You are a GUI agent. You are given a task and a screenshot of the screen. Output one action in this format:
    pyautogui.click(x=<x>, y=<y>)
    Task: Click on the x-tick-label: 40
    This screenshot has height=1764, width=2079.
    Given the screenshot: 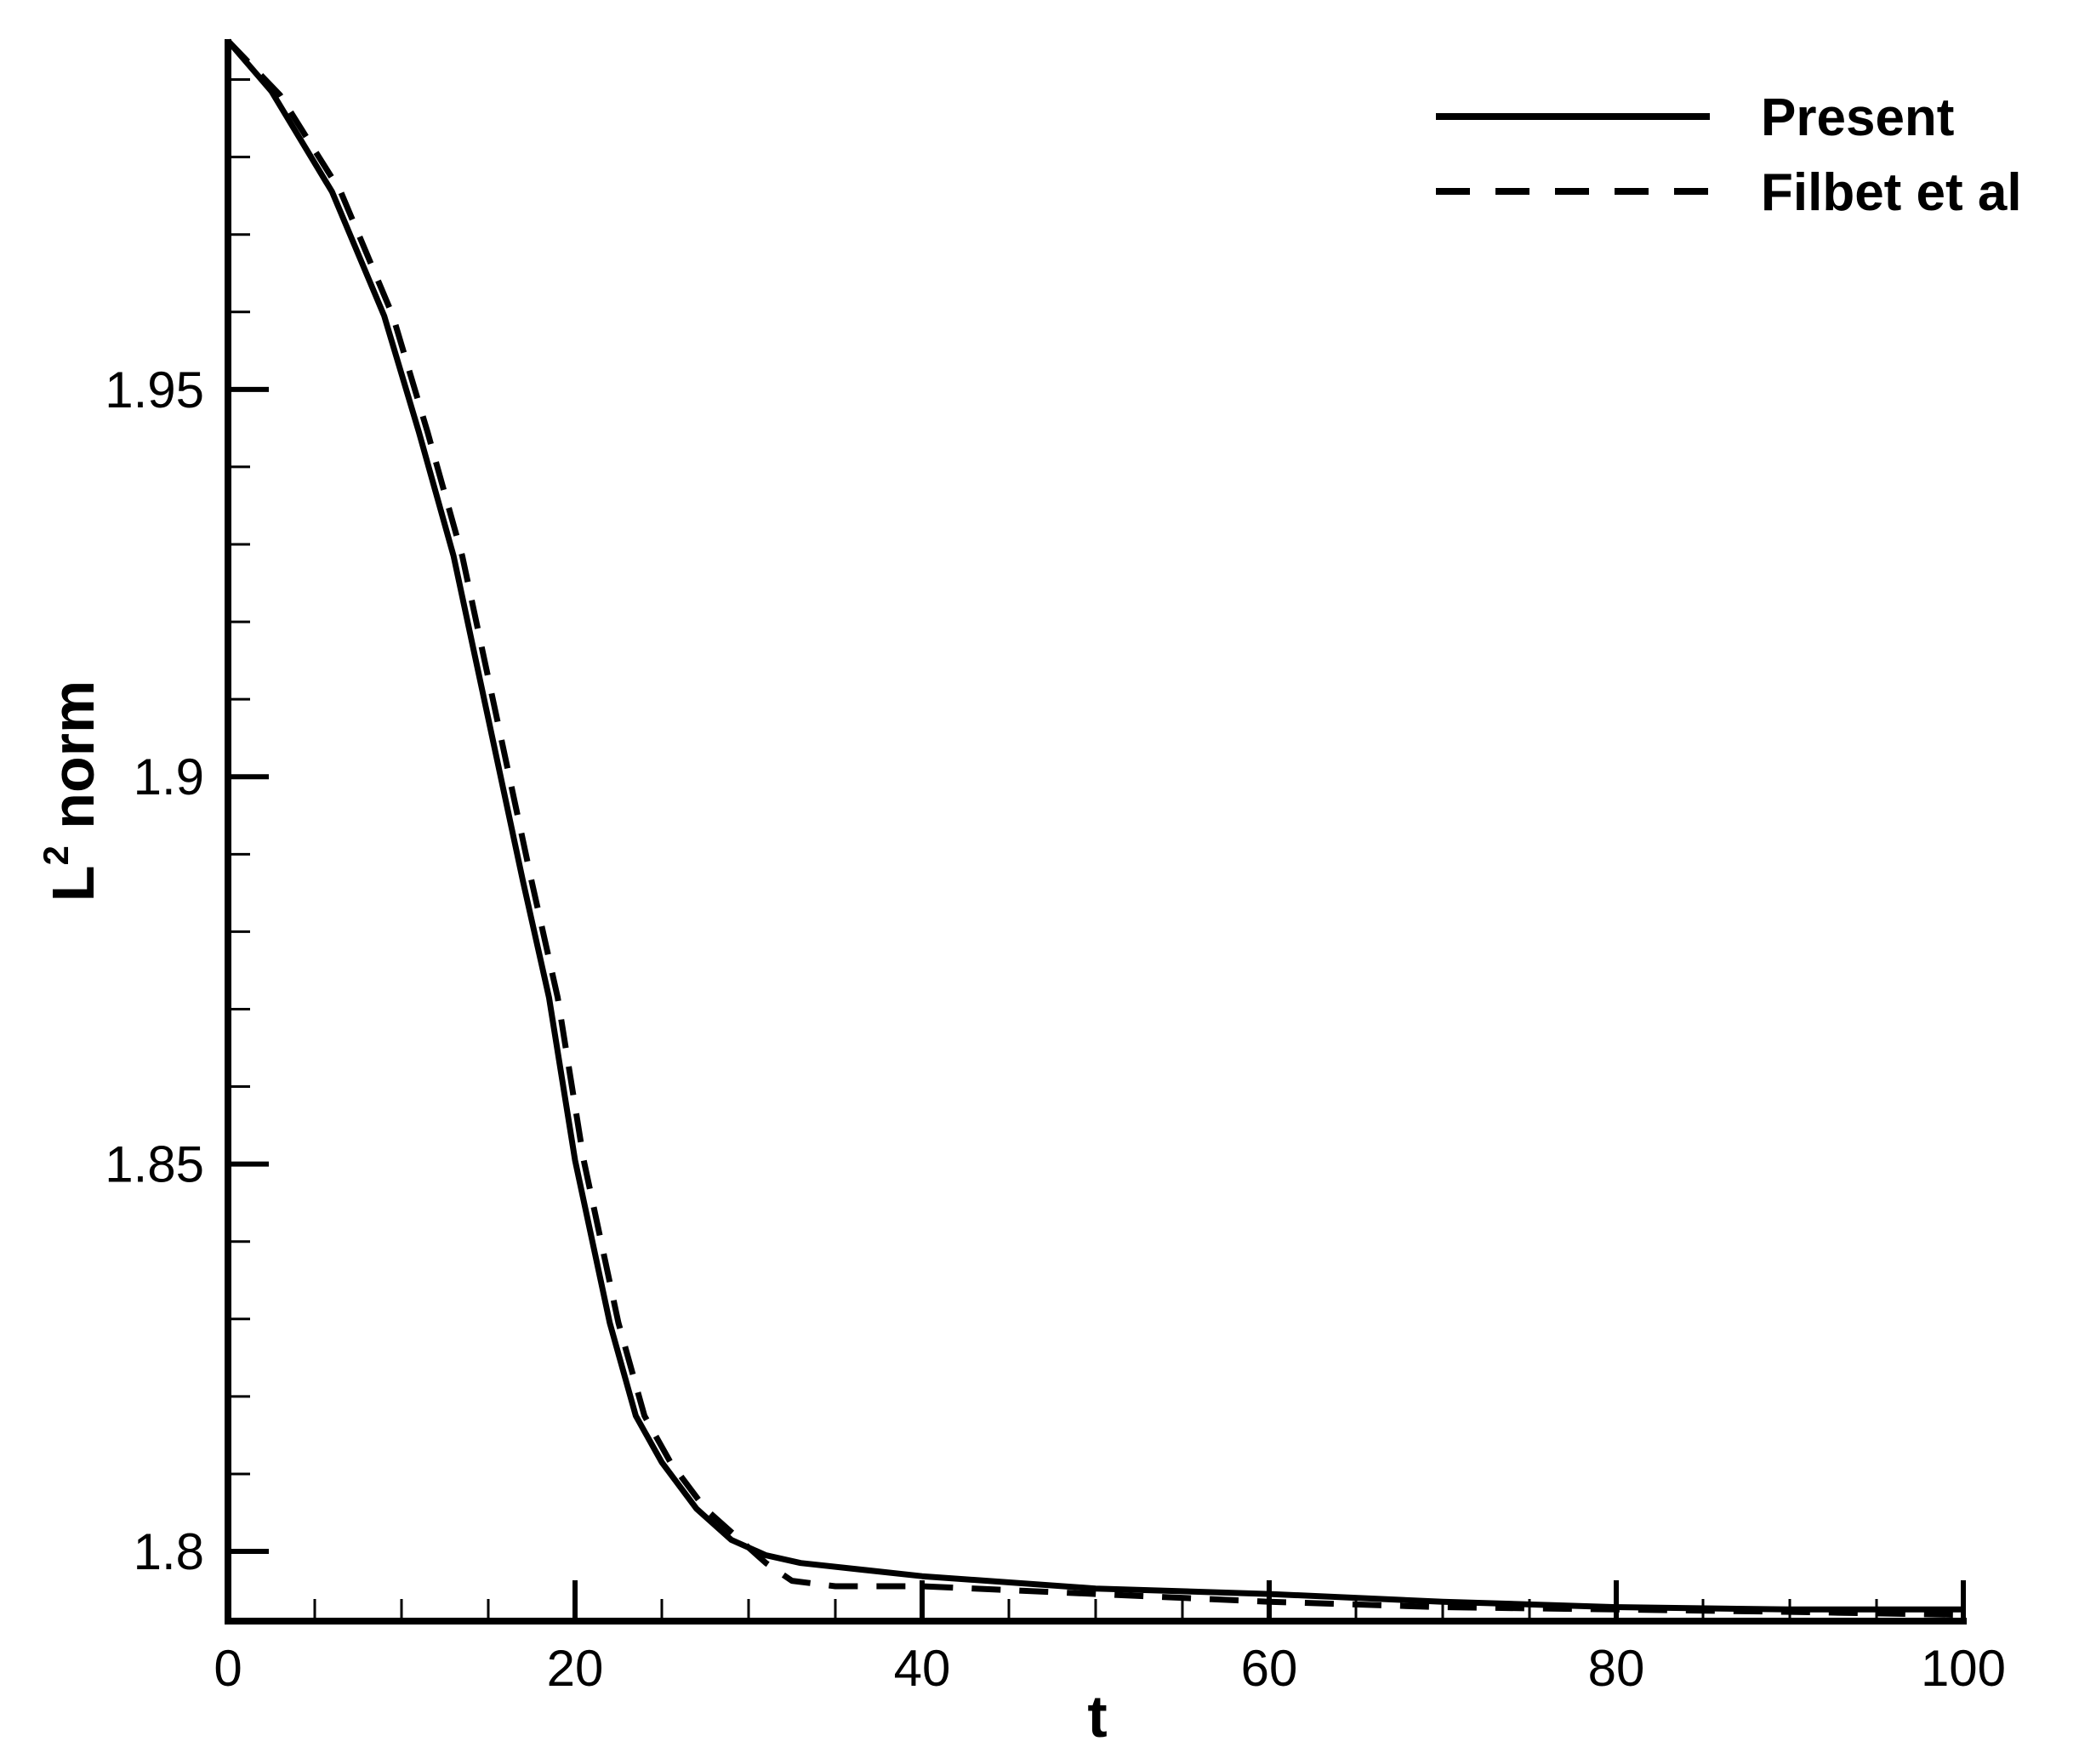 What is the action you would take?
    pyautogui.click(x=922, y=1668)
    